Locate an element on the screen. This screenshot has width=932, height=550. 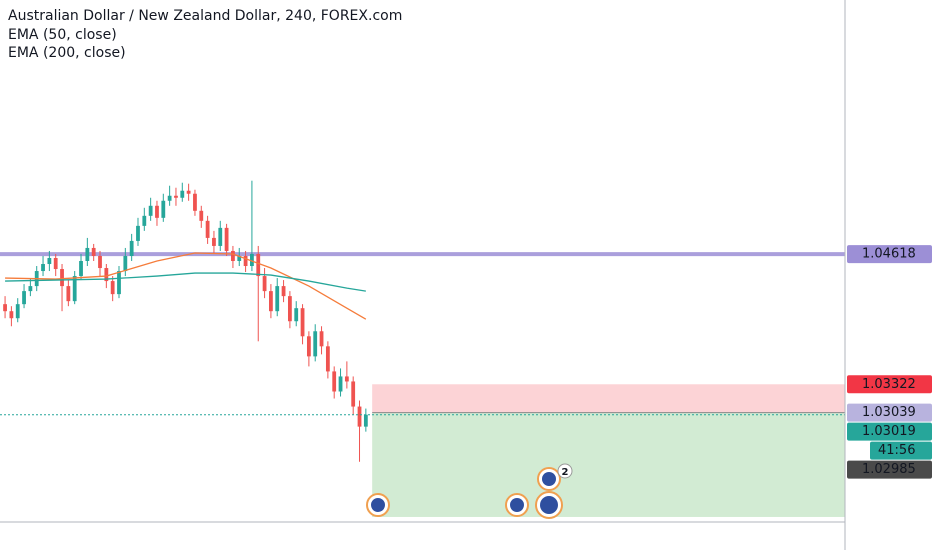
stop-zone is located at coordinates (608, 398).